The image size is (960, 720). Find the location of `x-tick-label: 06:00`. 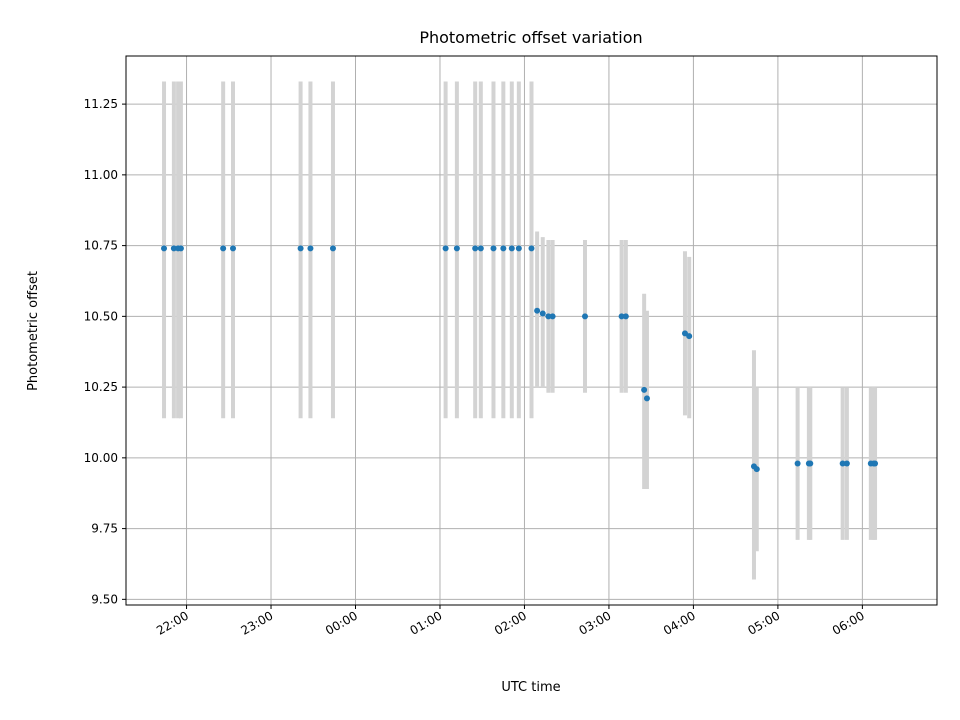

x-tick-label: 06:00 is located at coordinates (848, 622).